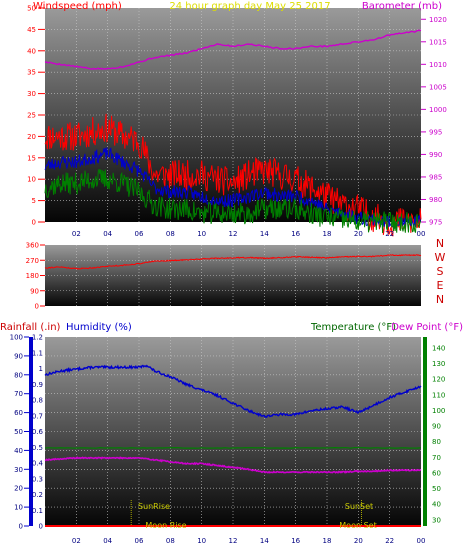 The image size is (466, 555). What do you see at coordinates (31, 51) in the screenshot?
I see `windspeed-tick-label: 40` at bounding box center [31, 51].